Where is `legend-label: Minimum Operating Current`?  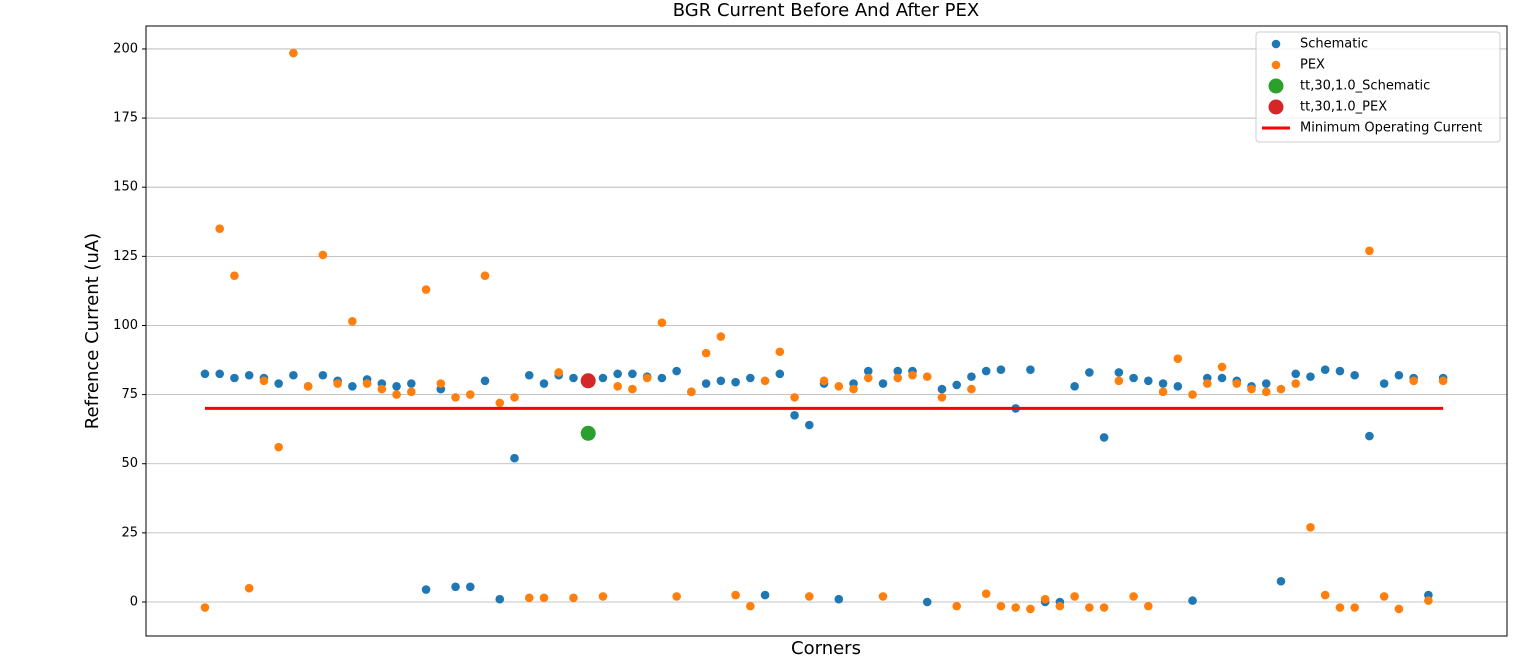 legend-label: Minimum Operating Current is located at coordinates (1391, 128).